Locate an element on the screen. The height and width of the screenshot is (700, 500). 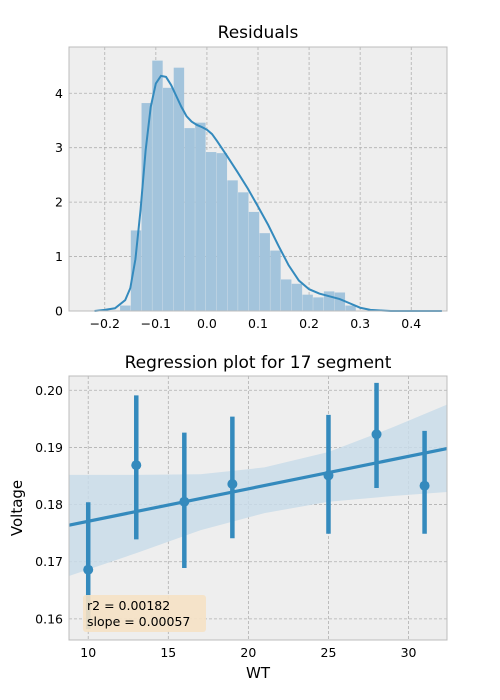
x-tick-label: 0.2 is located at coordinates (309, 323).